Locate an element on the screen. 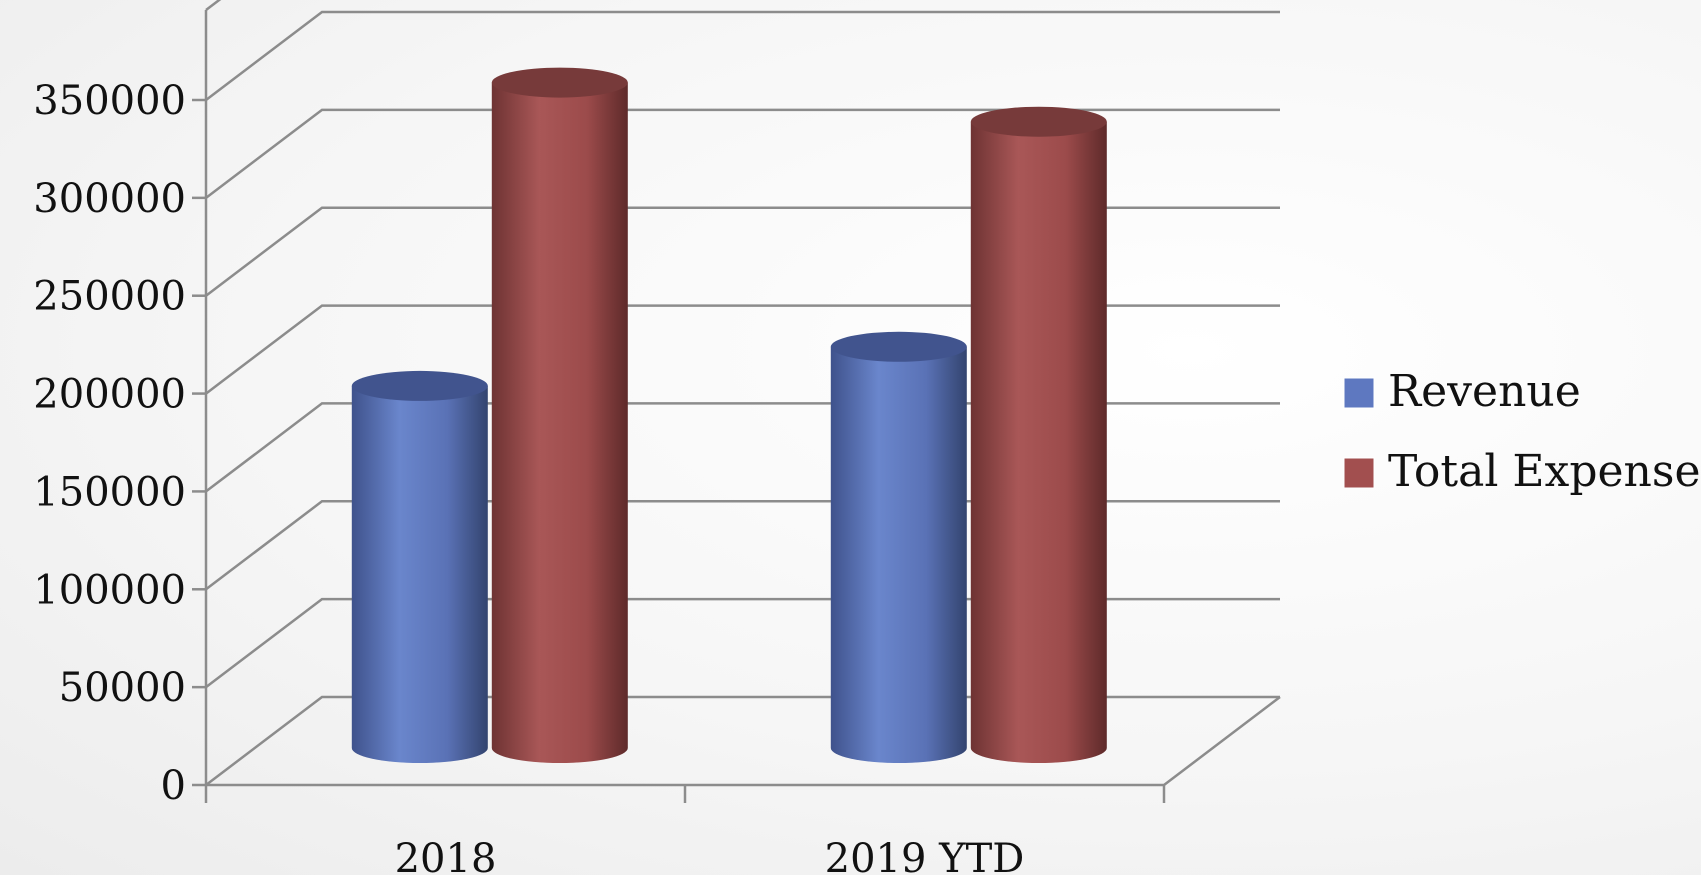 This screenshot has height=875, width=1701. y-tick-label: 0 is located at coordinates (173, 786).